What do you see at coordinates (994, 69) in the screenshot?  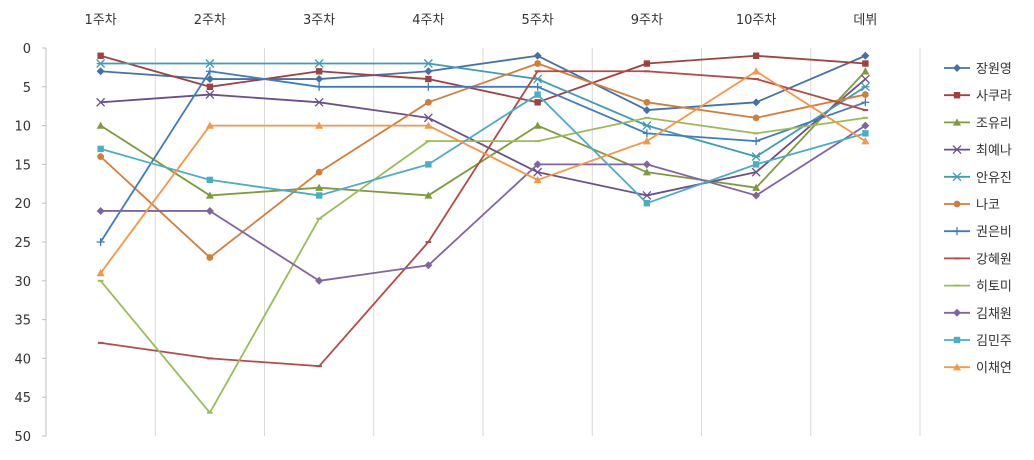 I see `legend-label: 장원영` at bounding box center [994, 69].